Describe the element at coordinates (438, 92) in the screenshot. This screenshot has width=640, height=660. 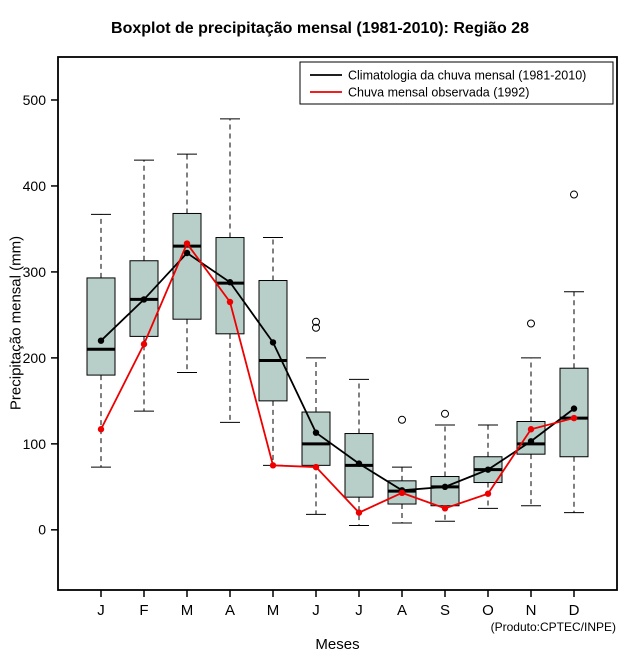
I see `legend-label: Chuva mensal observada (1992)` at that location.